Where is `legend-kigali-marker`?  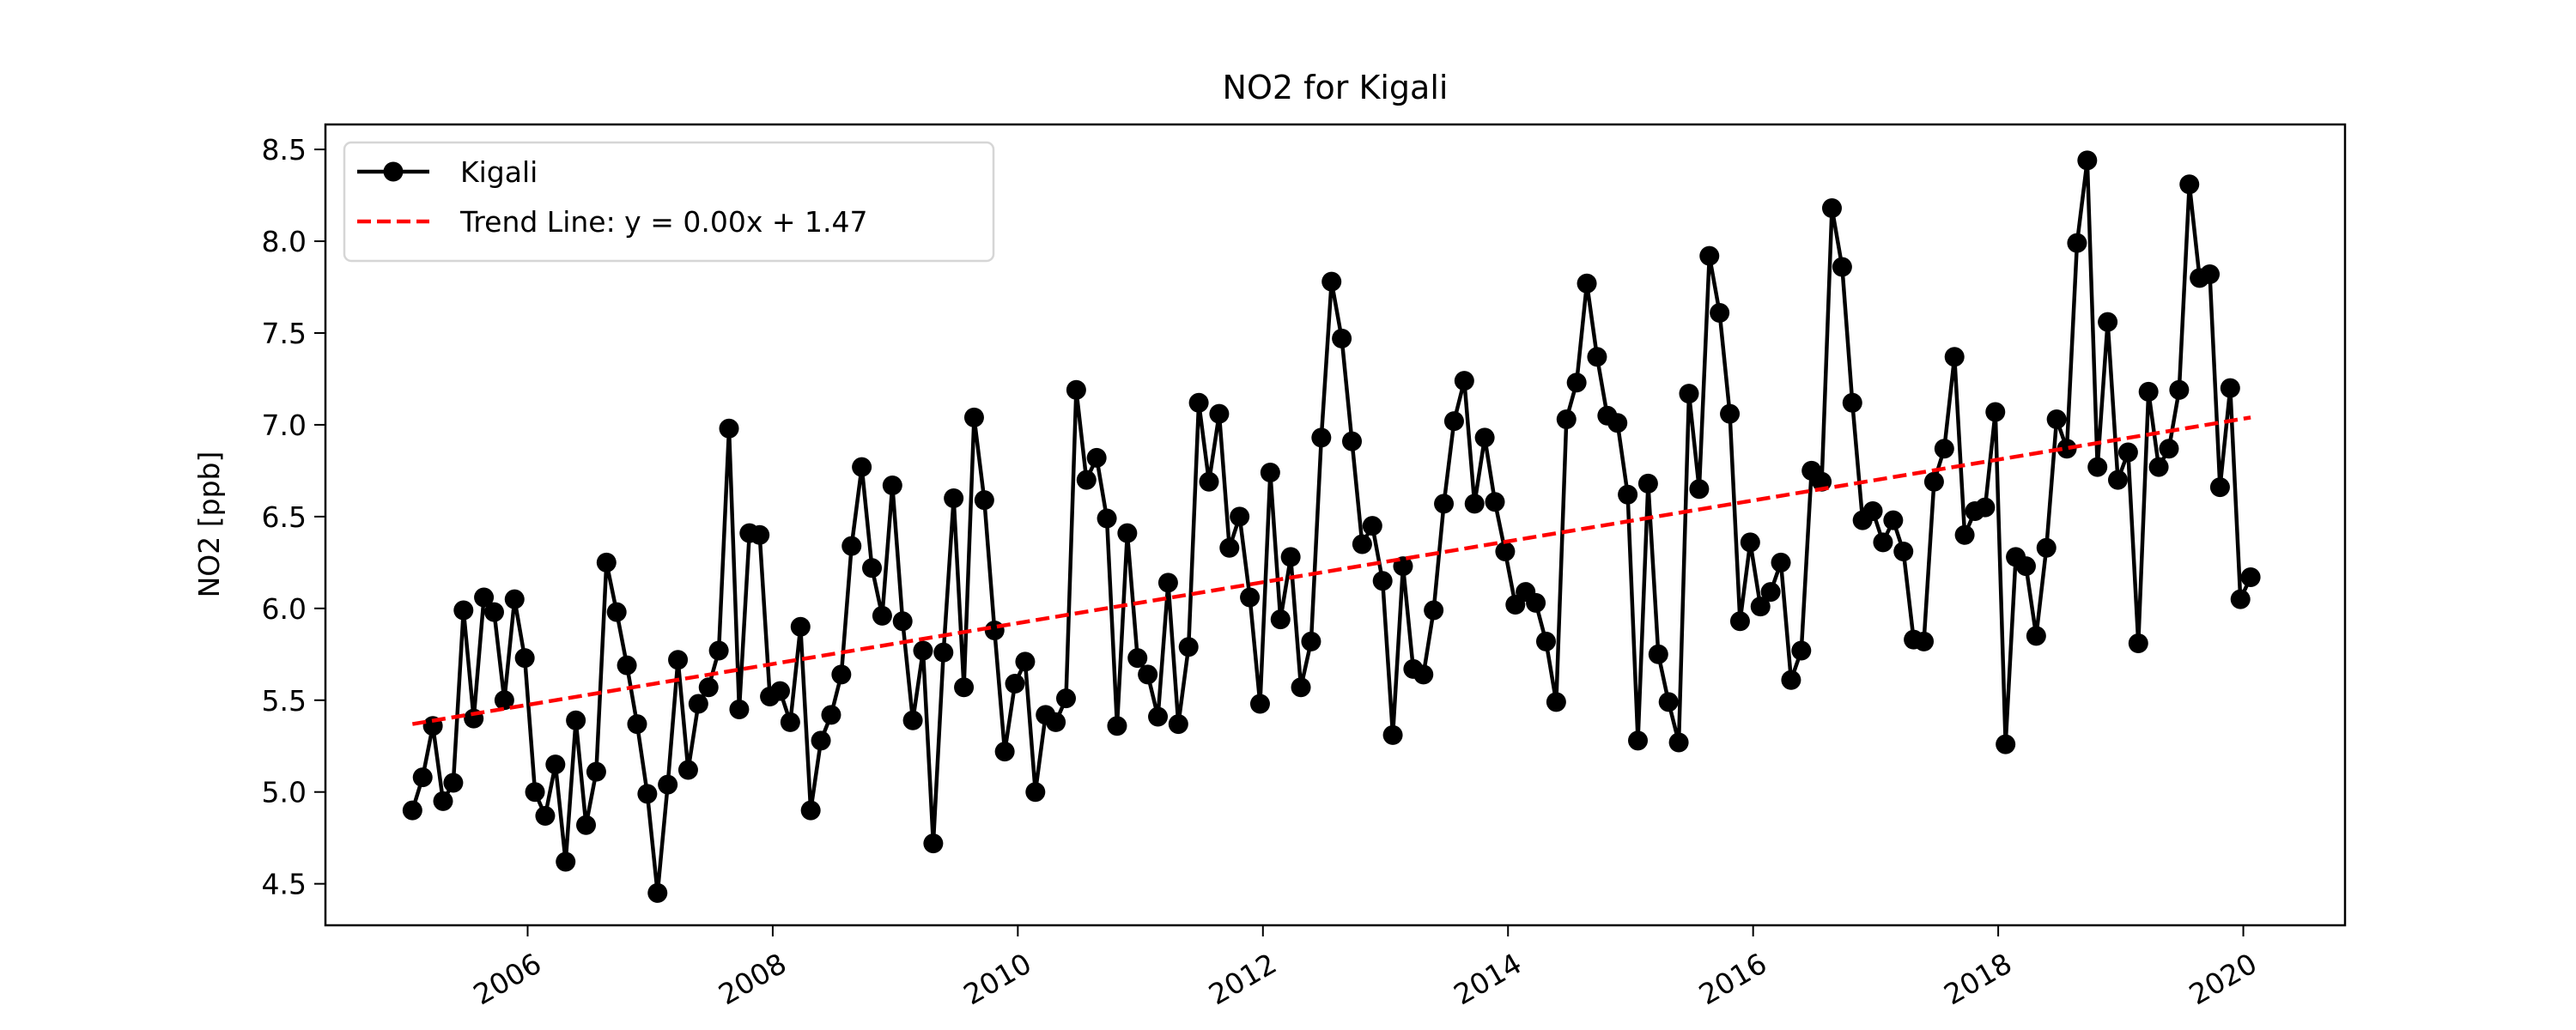 legend-kigali-marker is located at coordinates (393, 171).